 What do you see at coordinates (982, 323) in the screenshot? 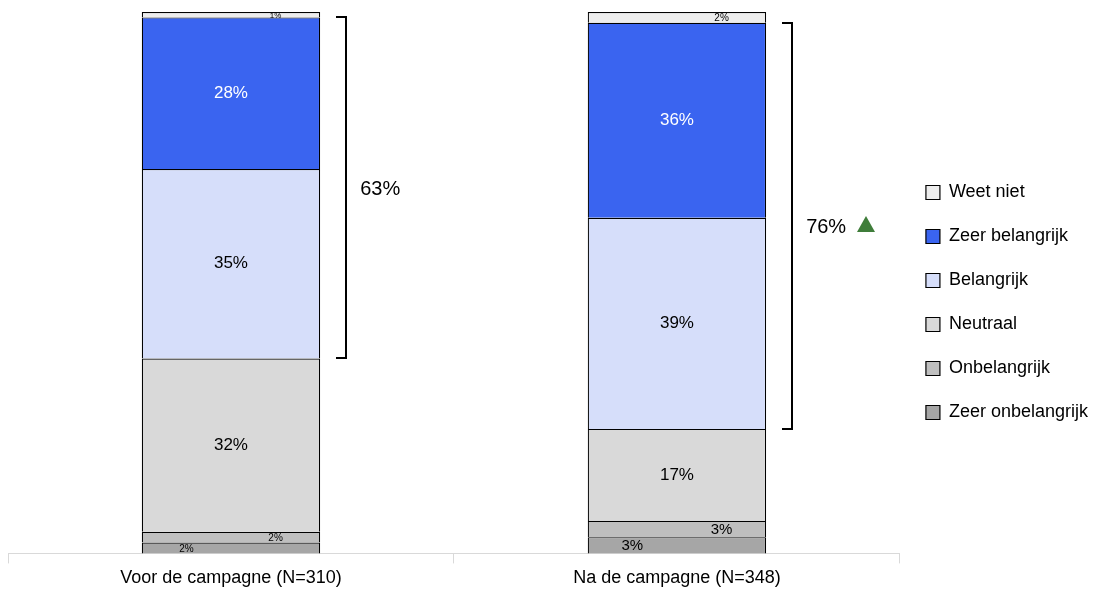
I see `legend-label: Neutraal` at bounding box center [982, 323].